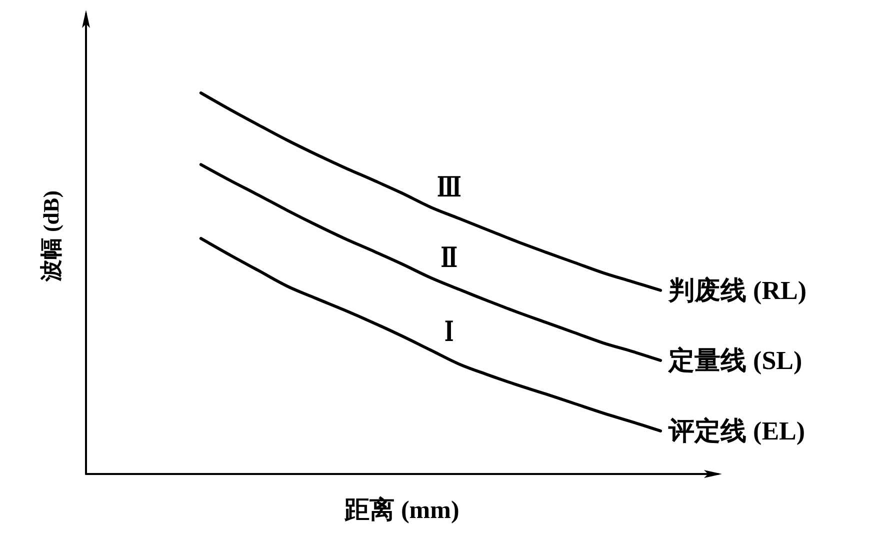  Describe the element at coordinates (51, 236) in the screenshot. I see `y-axis-title: 波幅 (dB)` at that location.